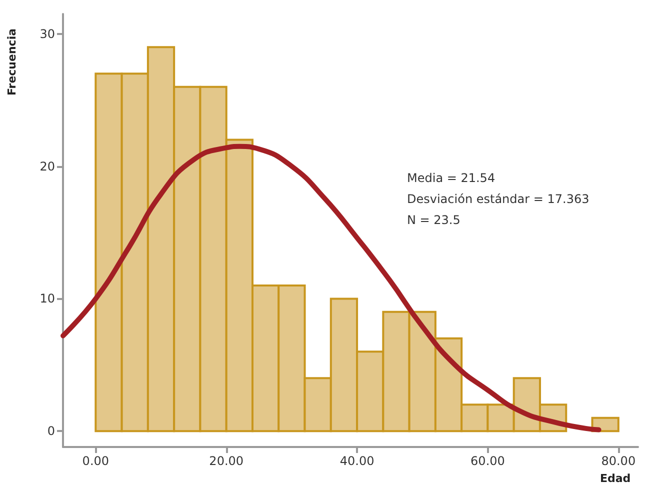 The height and width of the screenshot is (484, 660). I want to click on annotation: Desviación estándar = 17.363, so click(498, 199).